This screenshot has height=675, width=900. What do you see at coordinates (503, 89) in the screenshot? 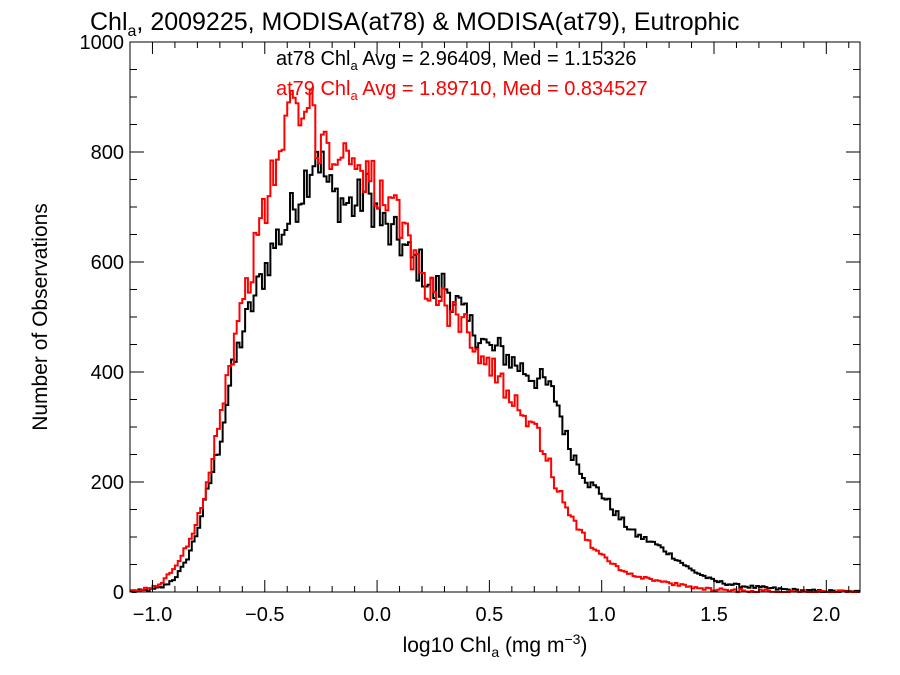
I see `annotation-at79-rest: Avg = 1.89710, Med = 0.834527` at bounding box center [503, 89].